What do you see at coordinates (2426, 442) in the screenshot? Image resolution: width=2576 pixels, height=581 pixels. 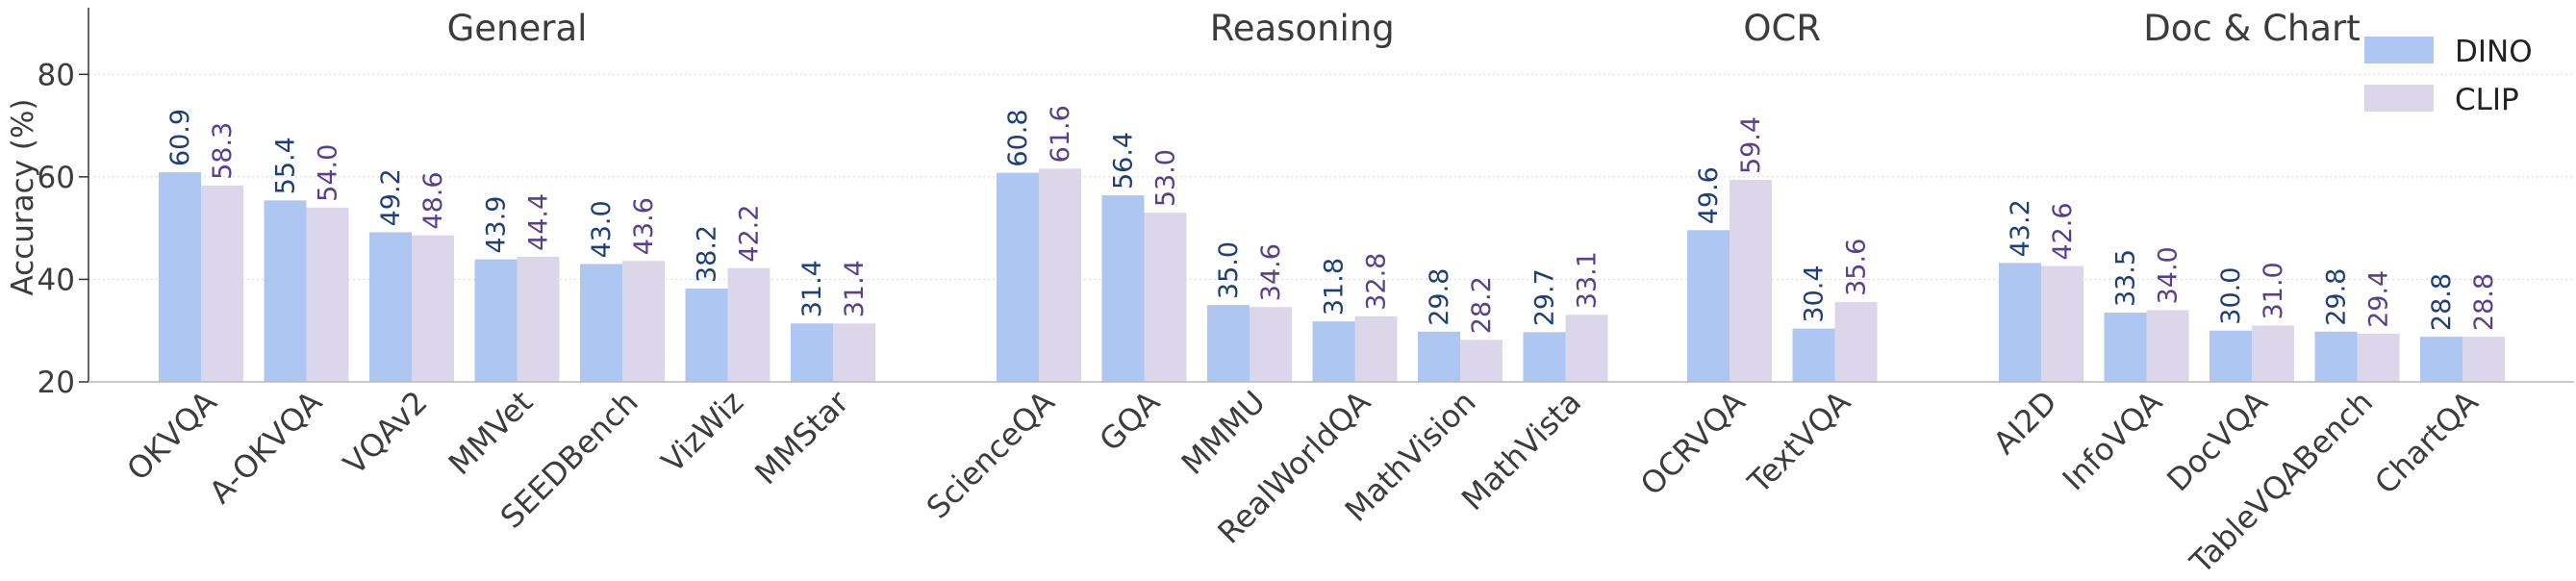 I see `x-tick-label: ChartQA` at bounding box center [2426, 442].